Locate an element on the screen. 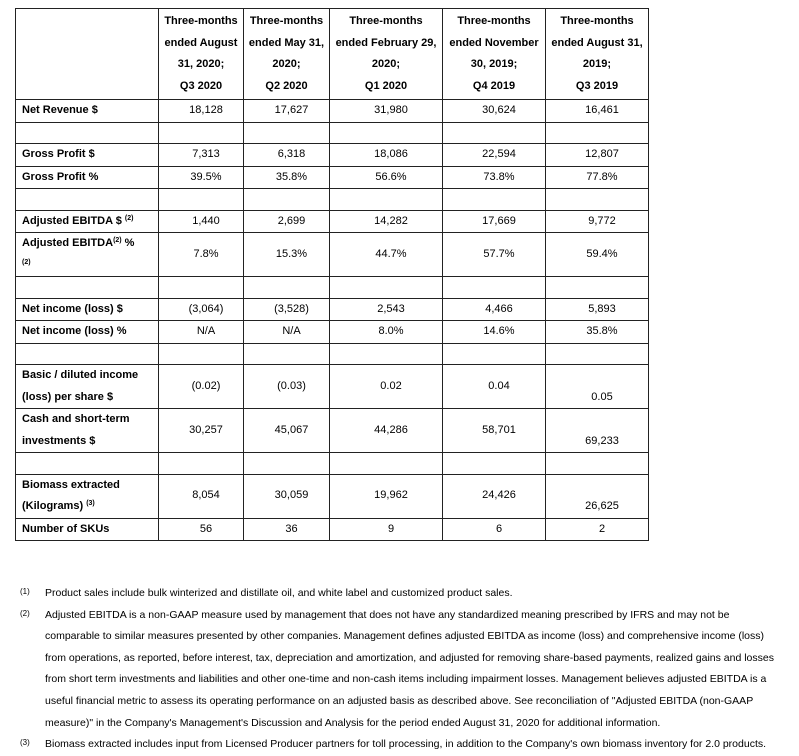  value: 16,461 is located at coordinates (602, 110).